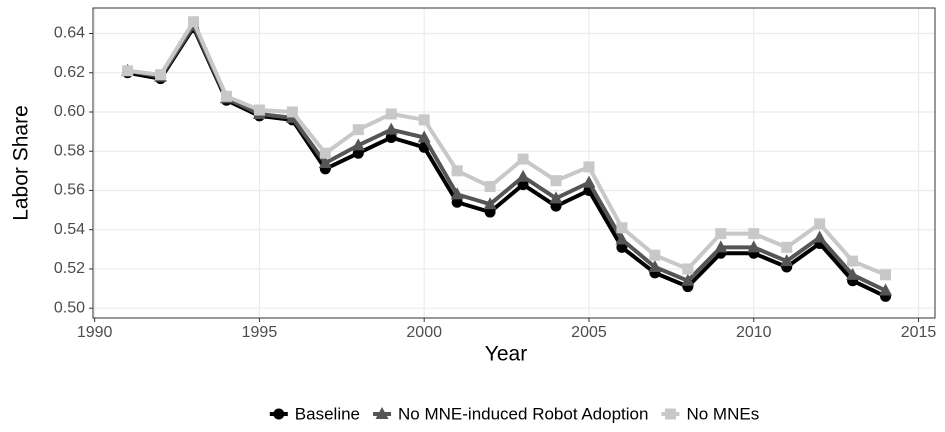  I want to click on x-tick-label: 2010, so click(754, 332).